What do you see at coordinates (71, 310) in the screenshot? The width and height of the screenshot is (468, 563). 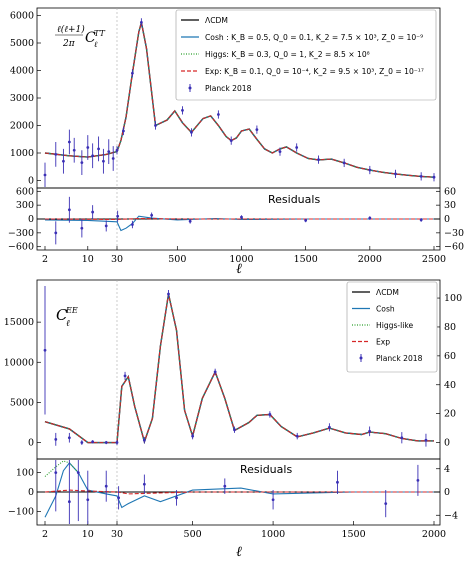 I see `svg-text: EE` at bounding box center [71, 310].